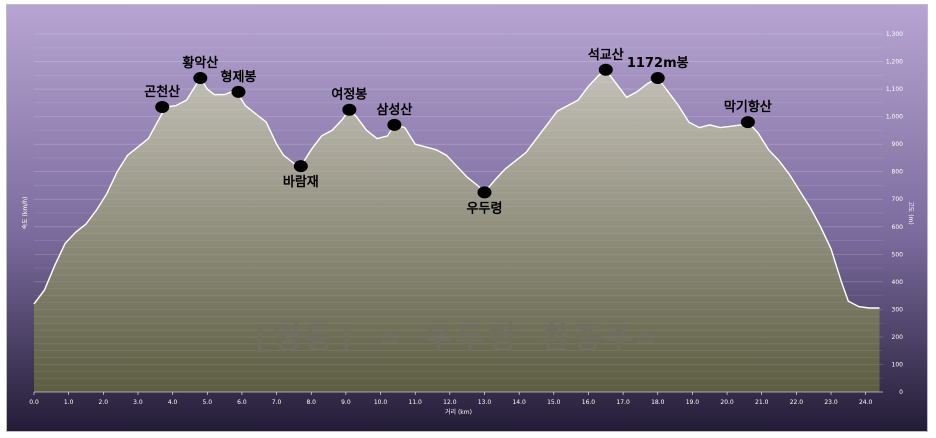 The width and height of the screenshot is (936, 438). What do you see at coordinates (727, 402) in the screenshot?
I see `x-tick-label: 20.0` at bounding box center [727, 402].